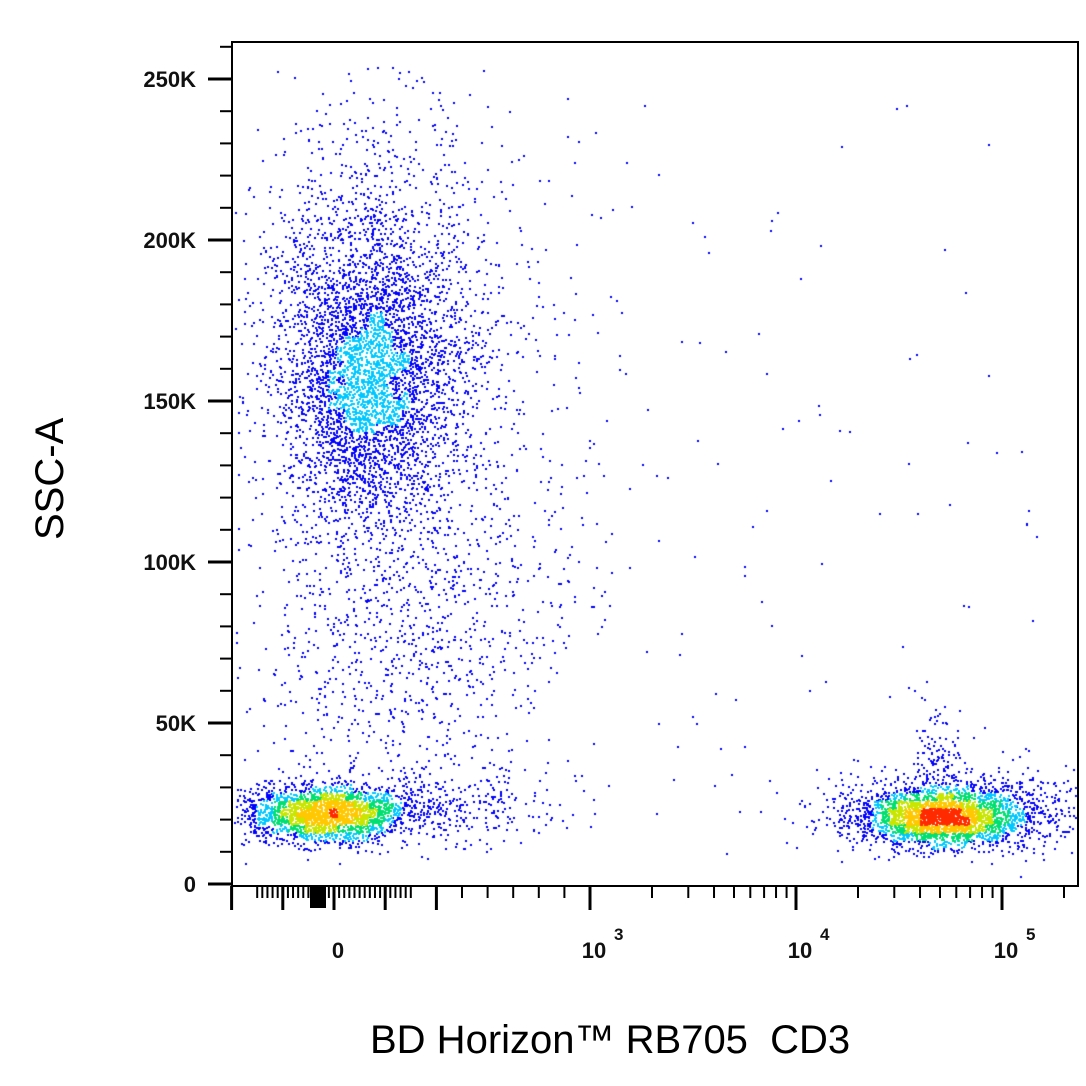 Image resolution: width=1086 pixels, height=1086 pixels. I want to click on y-tick-label: 250K, so click(169, 79).